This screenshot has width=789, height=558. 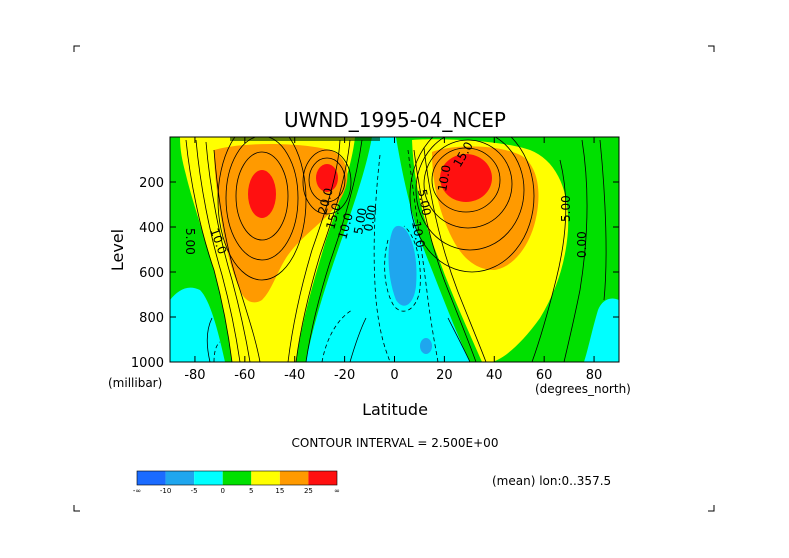 What do you see at coordinates (344, 375) in the screenshot?
I see `x-tick-label: -20` at bounding box center [344, 375].